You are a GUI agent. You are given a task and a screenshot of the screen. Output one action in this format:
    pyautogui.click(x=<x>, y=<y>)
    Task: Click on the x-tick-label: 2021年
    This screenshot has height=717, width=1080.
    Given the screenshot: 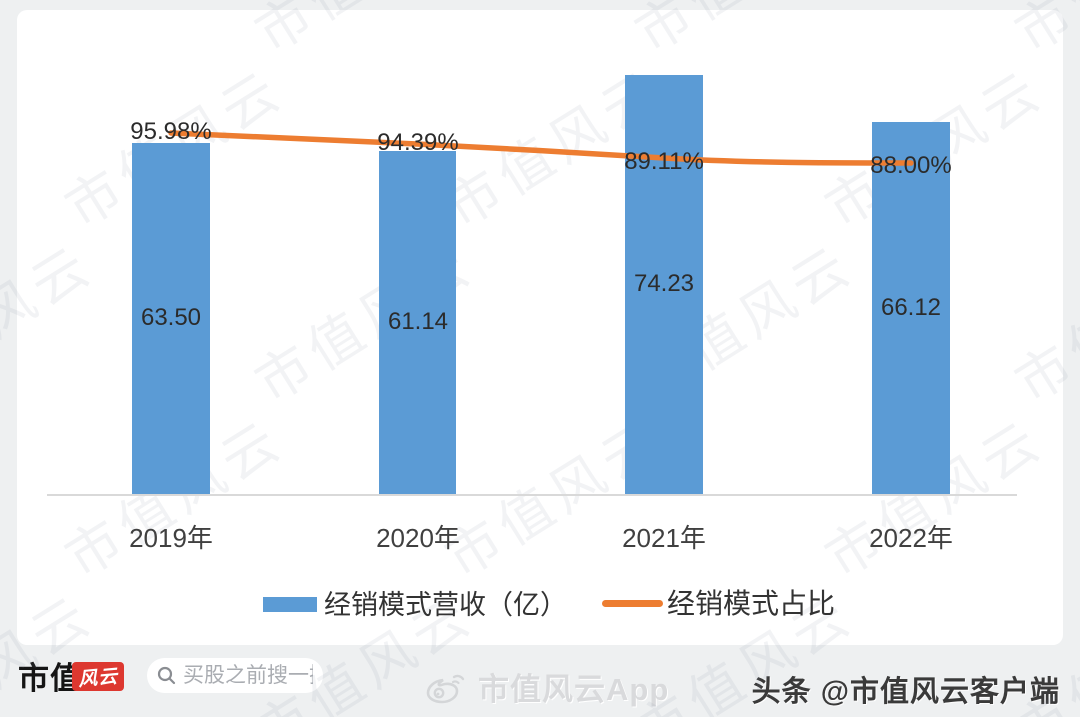 What is the action you would take?
    pyautogui.click(x=664, y=538)
    